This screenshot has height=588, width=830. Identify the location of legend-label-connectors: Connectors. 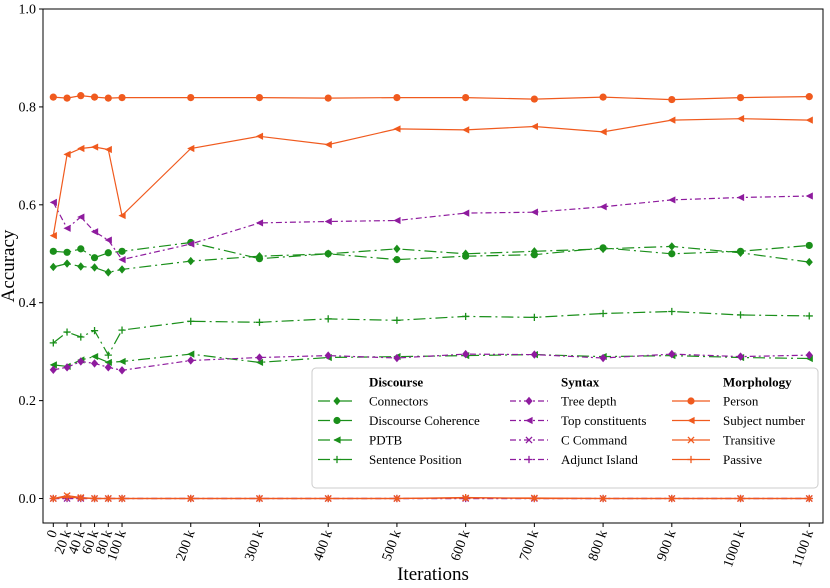
(398, 401).